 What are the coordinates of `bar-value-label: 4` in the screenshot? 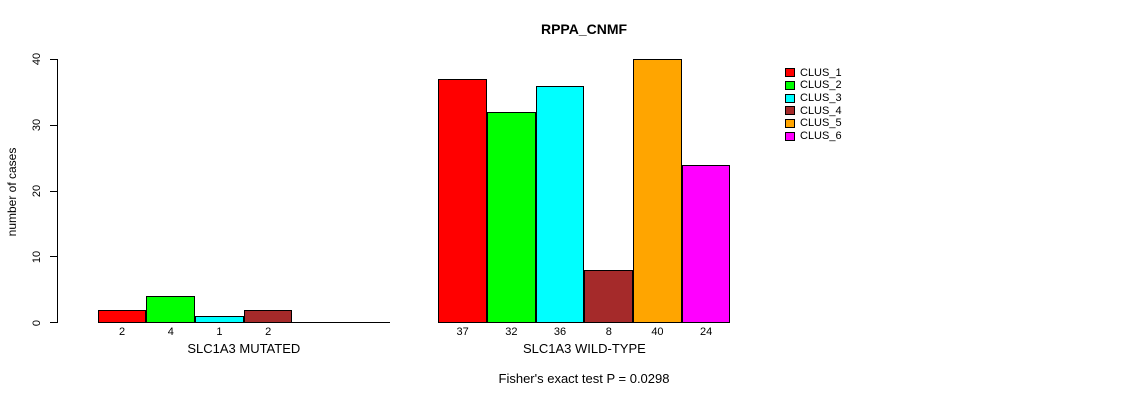 It's located at (170, 332).